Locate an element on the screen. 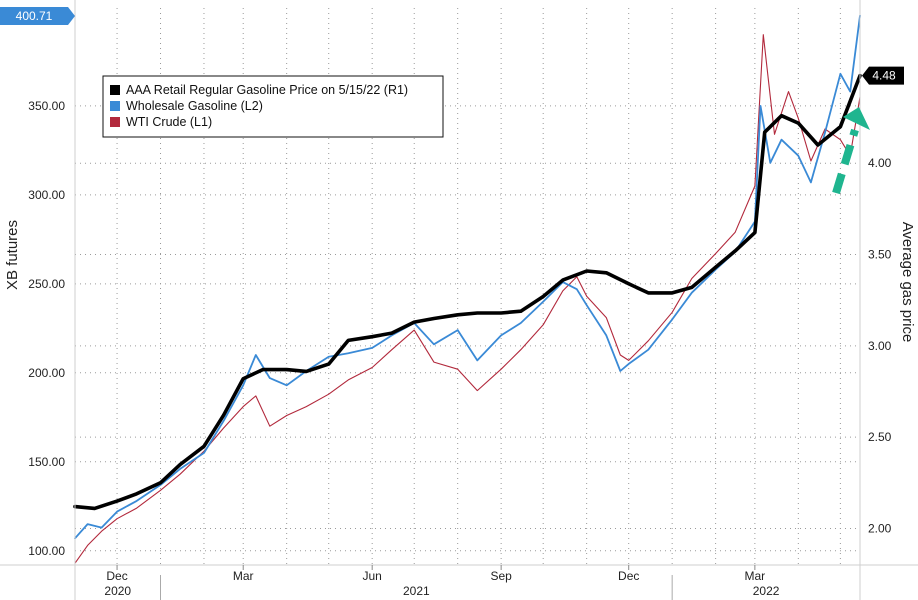 The image size is (918, 600). right-tick-label: 3.00 is located at coordinates (880, 346).